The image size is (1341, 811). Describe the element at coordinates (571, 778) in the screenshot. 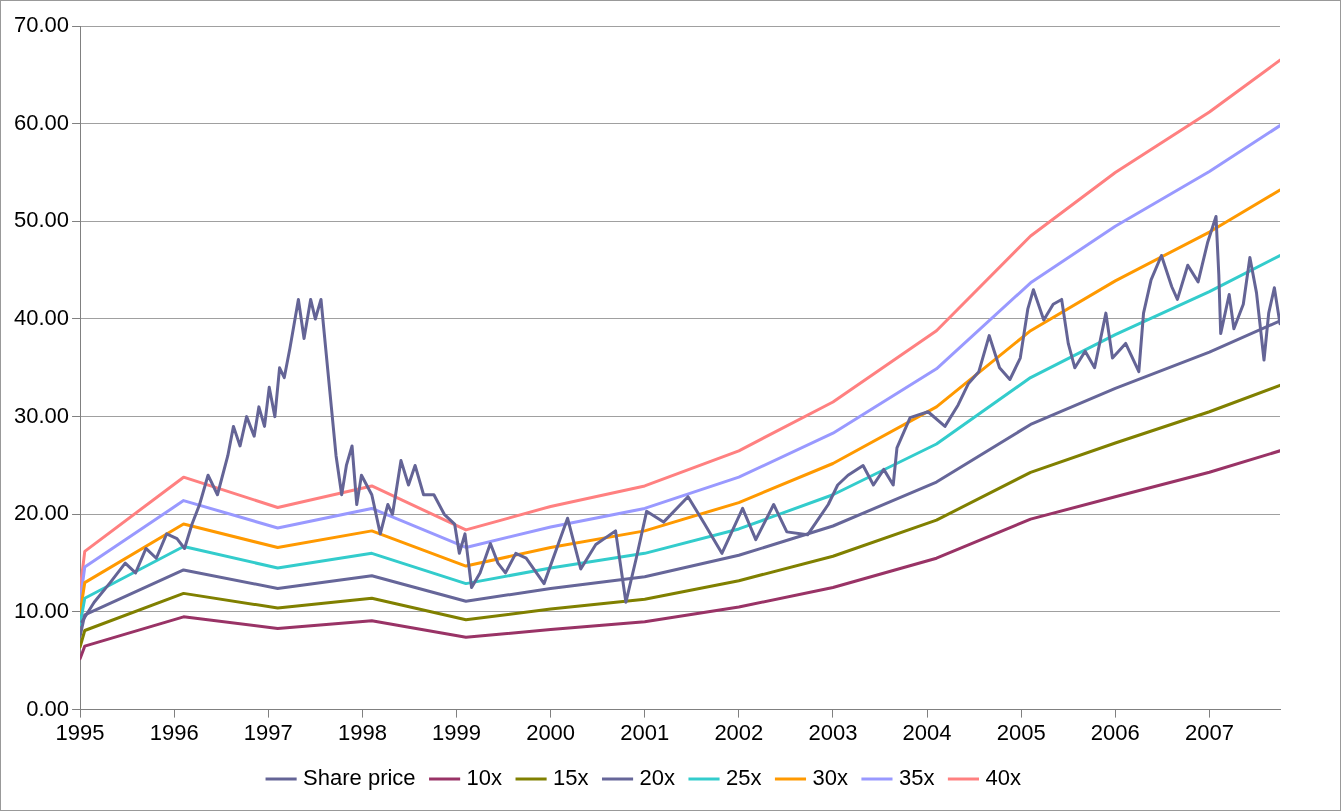

I see `legend-label: 15x` at that location.